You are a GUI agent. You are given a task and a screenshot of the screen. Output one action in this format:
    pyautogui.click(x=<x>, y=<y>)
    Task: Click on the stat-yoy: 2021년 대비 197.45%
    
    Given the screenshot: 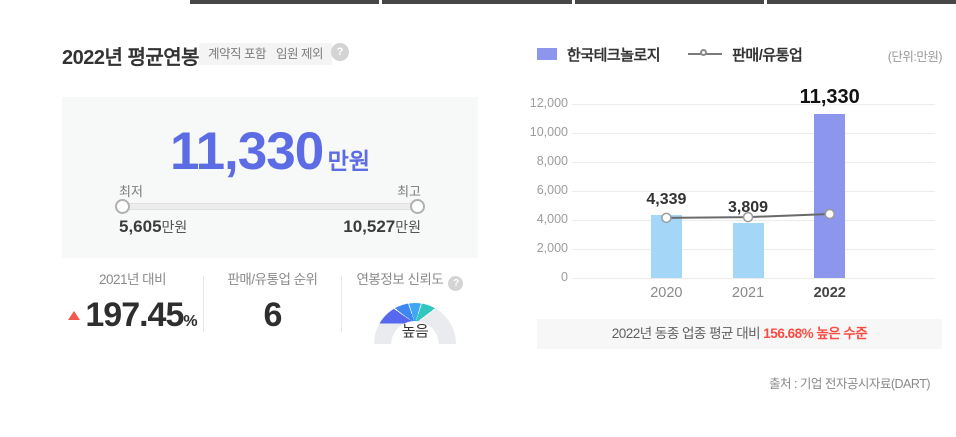 What is the action you would take?
    pyautogui.click(x=132, y=301)
    